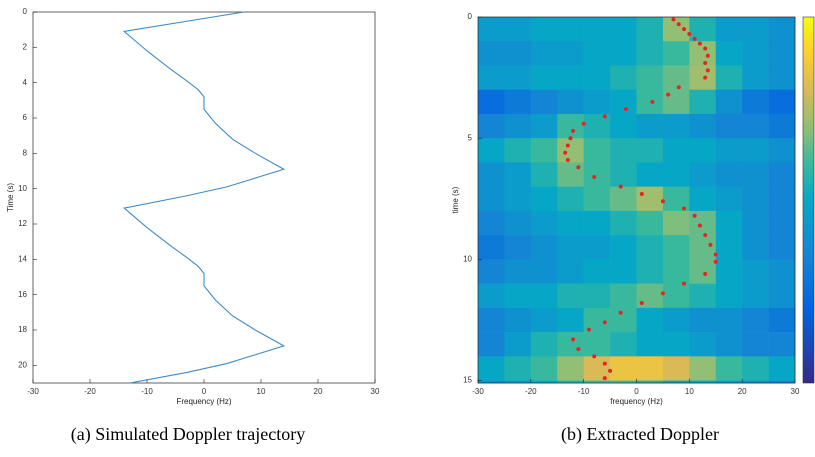 The image size is (815, 457). Describe the element at coordinates (33, 391) in the screenshot. I see `x-tick-label: -30` at that location.